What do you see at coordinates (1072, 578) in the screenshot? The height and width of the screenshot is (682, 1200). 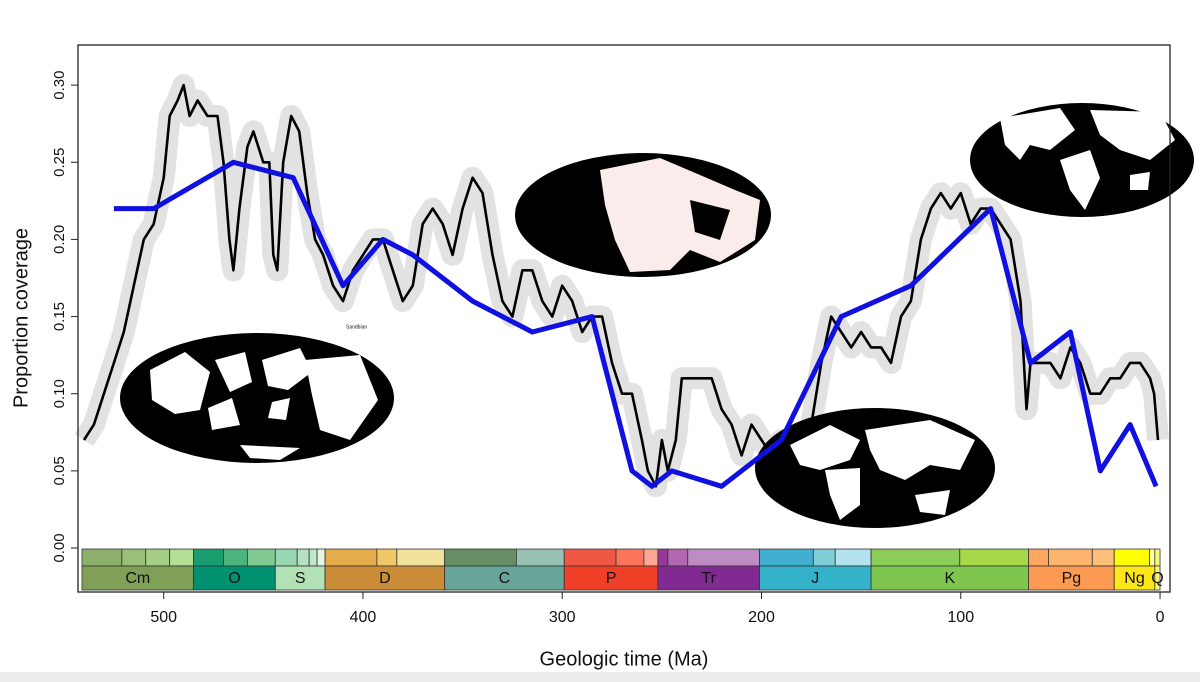 I see `period-label: Pg` at bounding box center [1072, 578].